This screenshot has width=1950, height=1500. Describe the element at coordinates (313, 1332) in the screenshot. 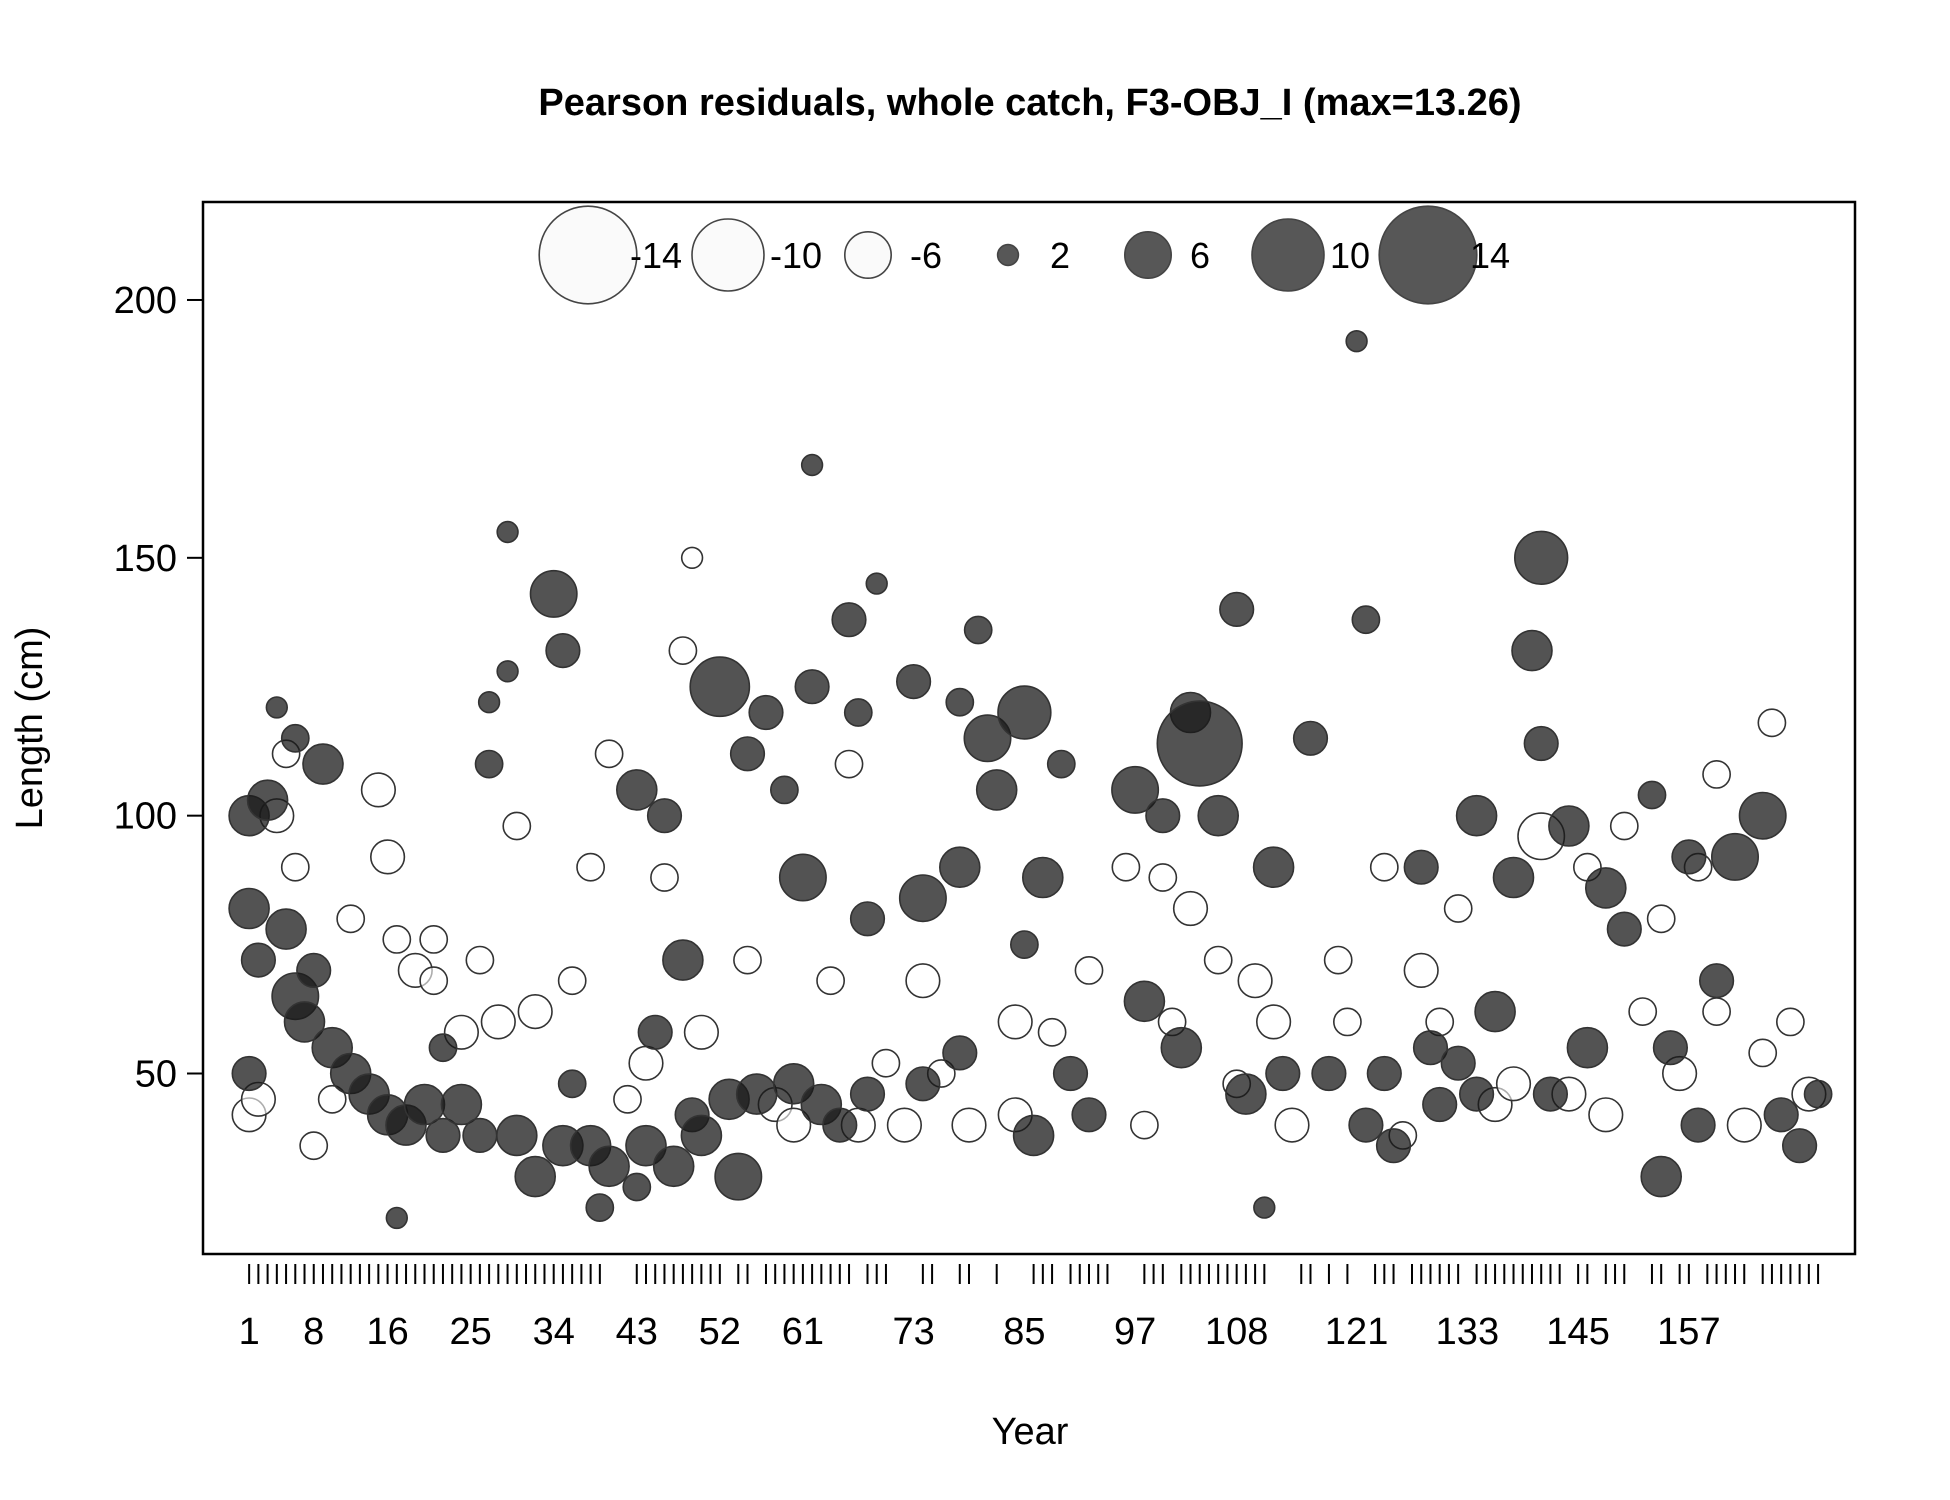

I see `x-tick-label: 8` at that location.